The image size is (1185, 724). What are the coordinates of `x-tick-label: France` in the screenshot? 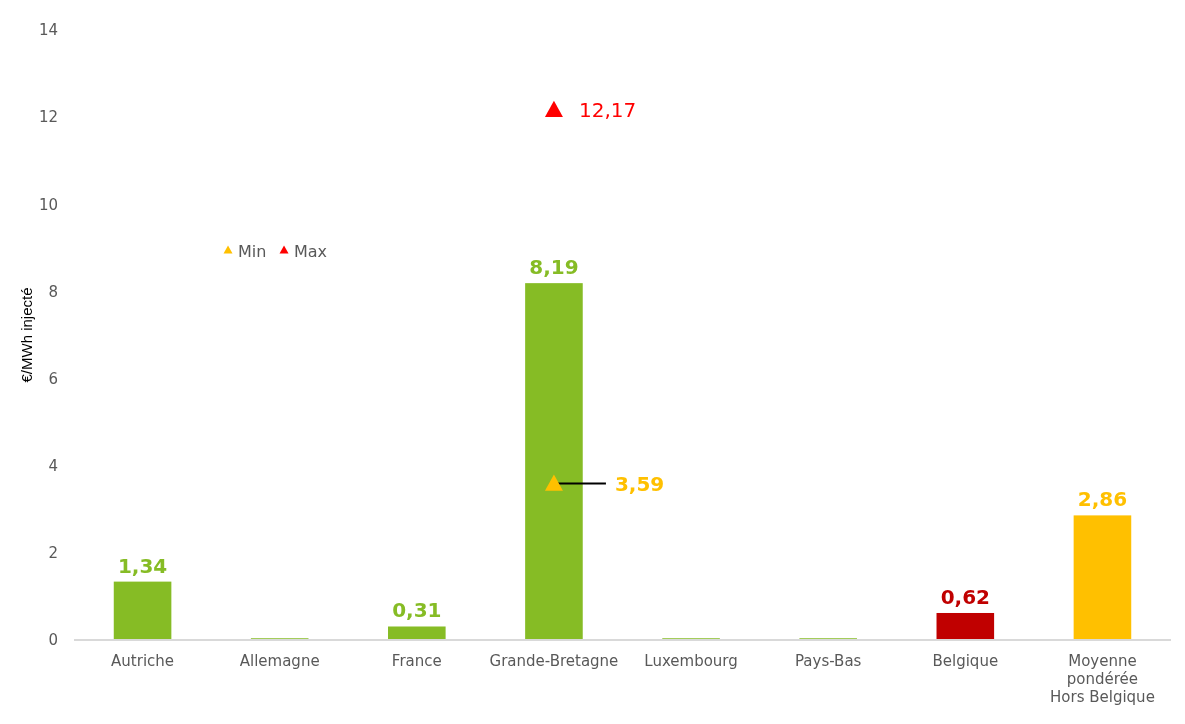 It's located at (416, 661).